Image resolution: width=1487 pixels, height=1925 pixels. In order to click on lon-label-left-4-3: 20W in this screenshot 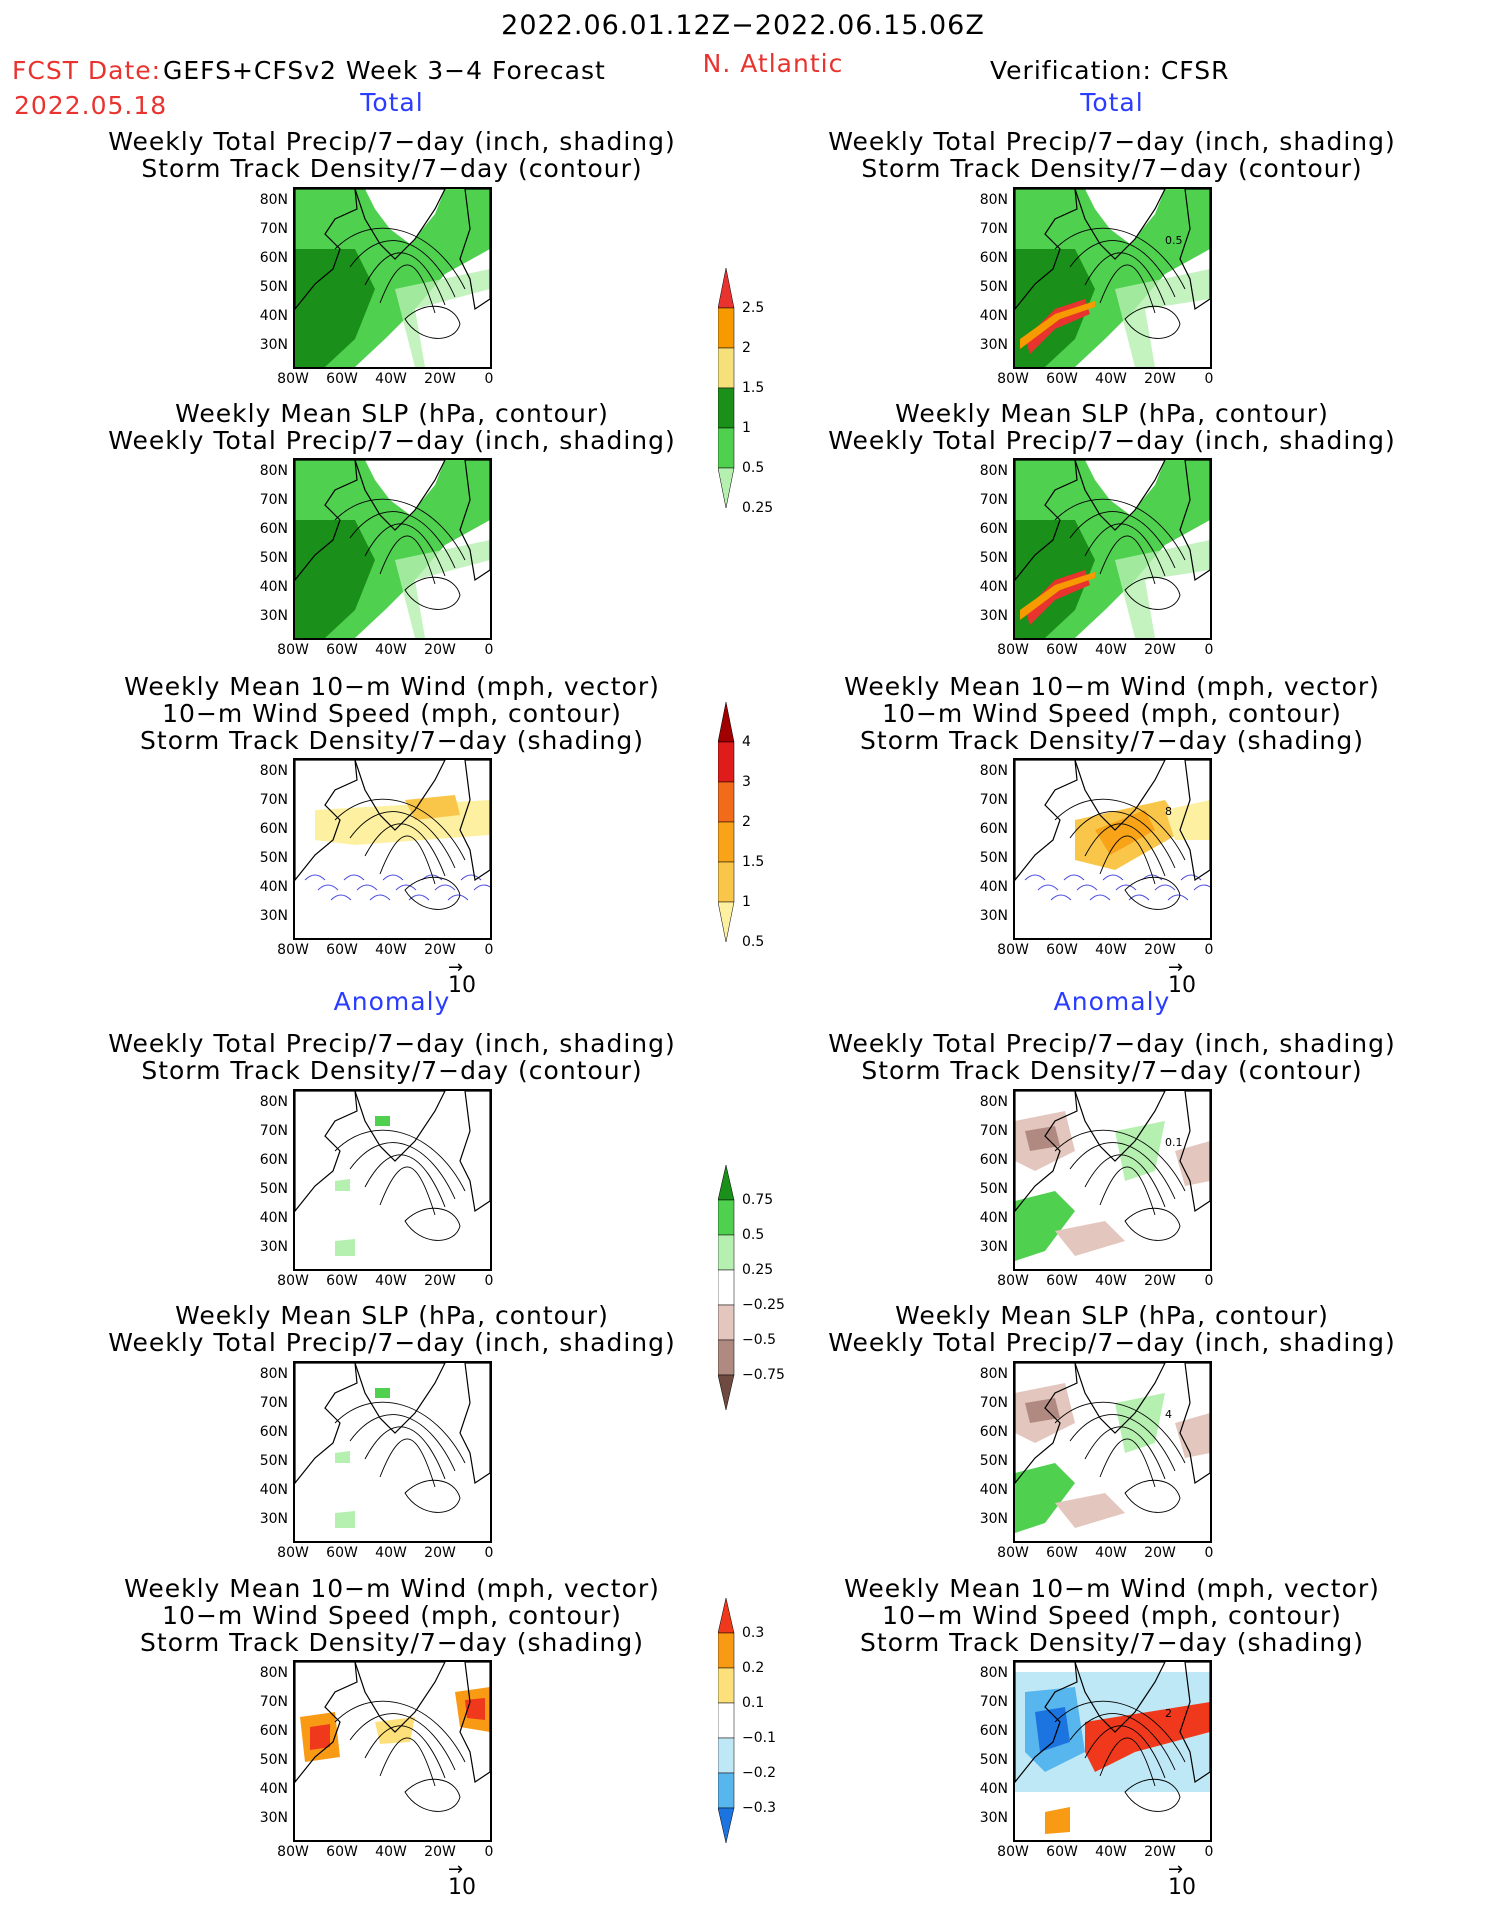, I will do `click(440, 1553)`.